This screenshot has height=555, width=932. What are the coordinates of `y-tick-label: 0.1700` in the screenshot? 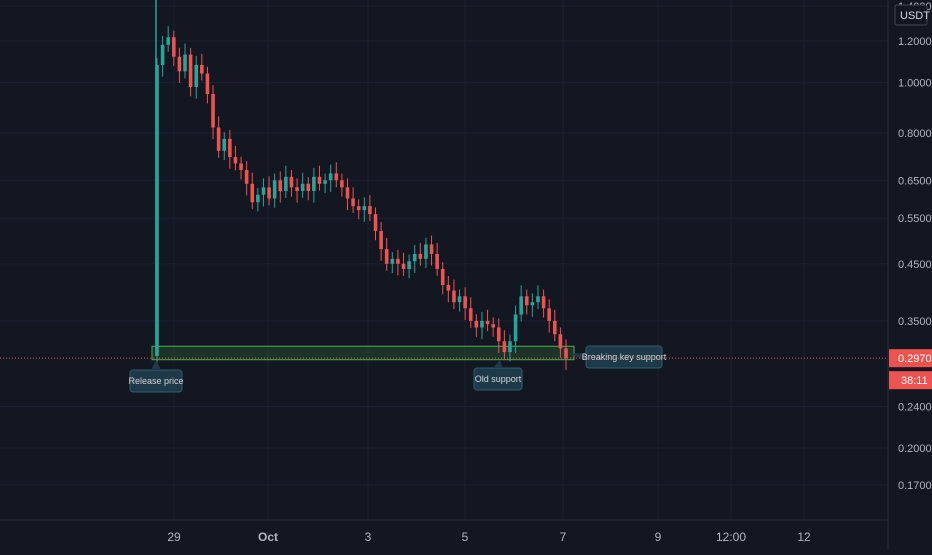 It's located at (915, 486).